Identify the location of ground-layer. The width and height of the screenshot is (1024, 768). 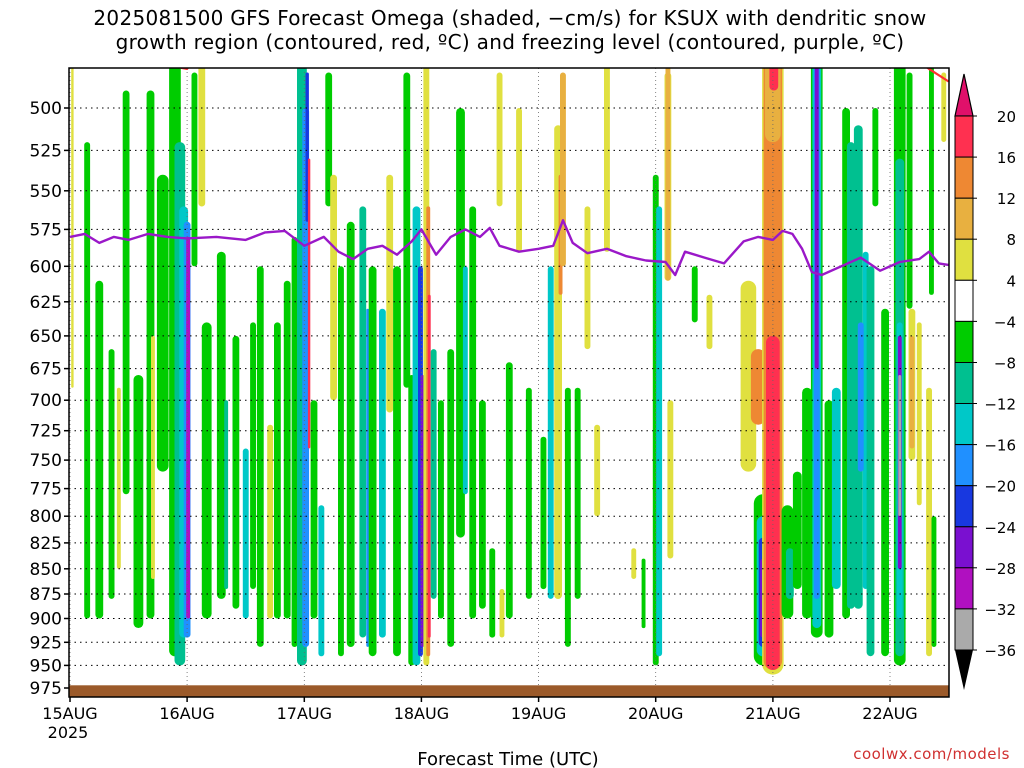
(509, 691).